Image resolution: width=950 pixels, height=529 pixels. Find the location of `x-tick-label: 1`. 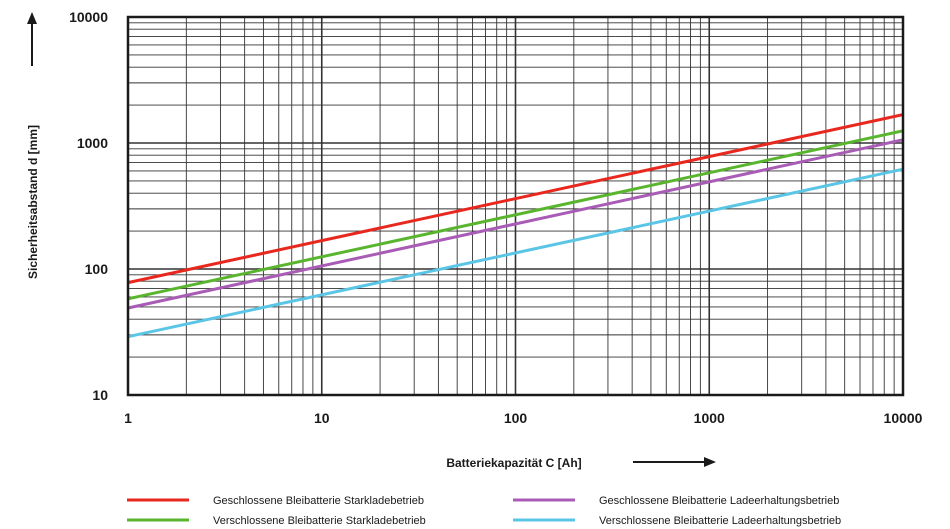

x-tick-label: 1 is located at coordinates (128, 418).